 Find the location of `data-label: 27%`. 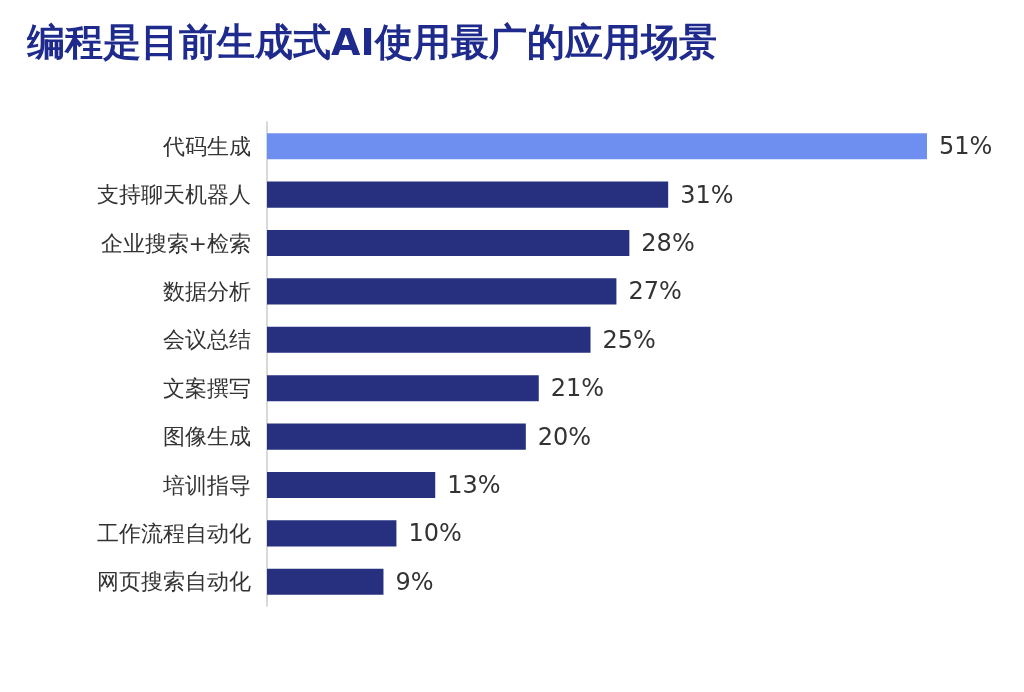

data-label: 27% is located at coordinates (655, 291).